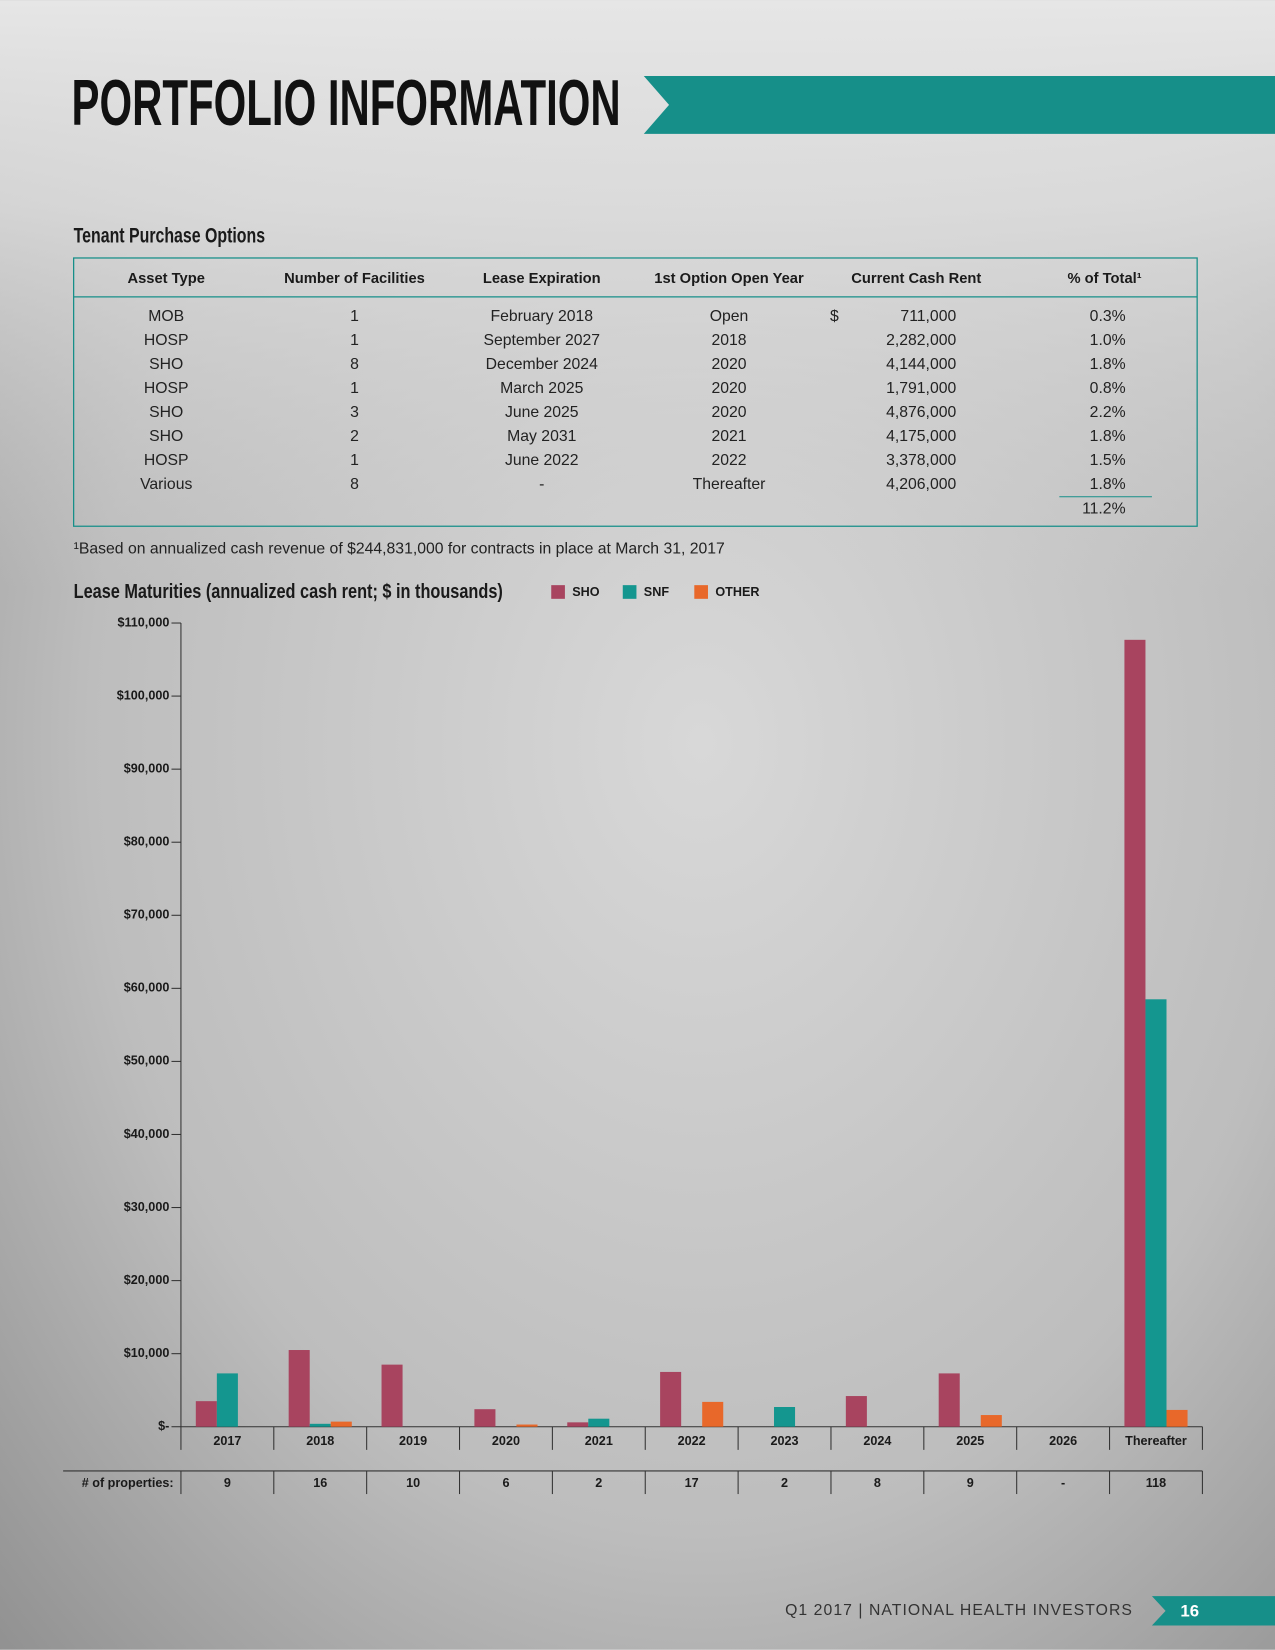 The image size is (1275, 1650). Describe the element at coordinates (413, 1441) in the screenshot. I see `x-tick-label: 2019` at that location.